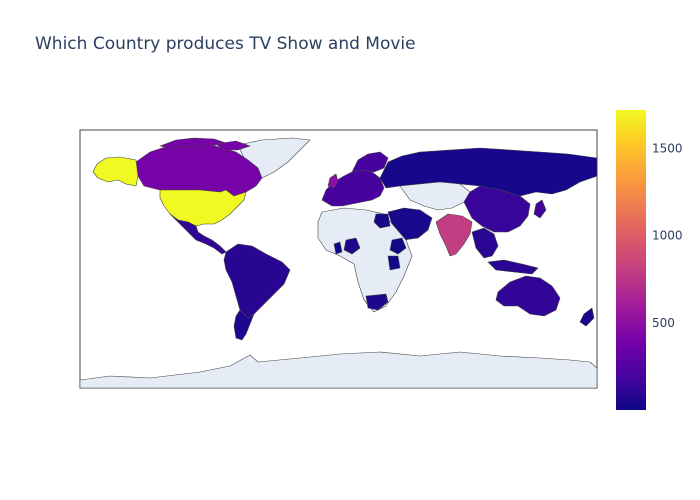 This screenshot has width=700, height=500. What do you see at coordinates (649, 260) in the screenshot?
I see `colorbar: 500 1000 1500` at bounding box center [649, 260].